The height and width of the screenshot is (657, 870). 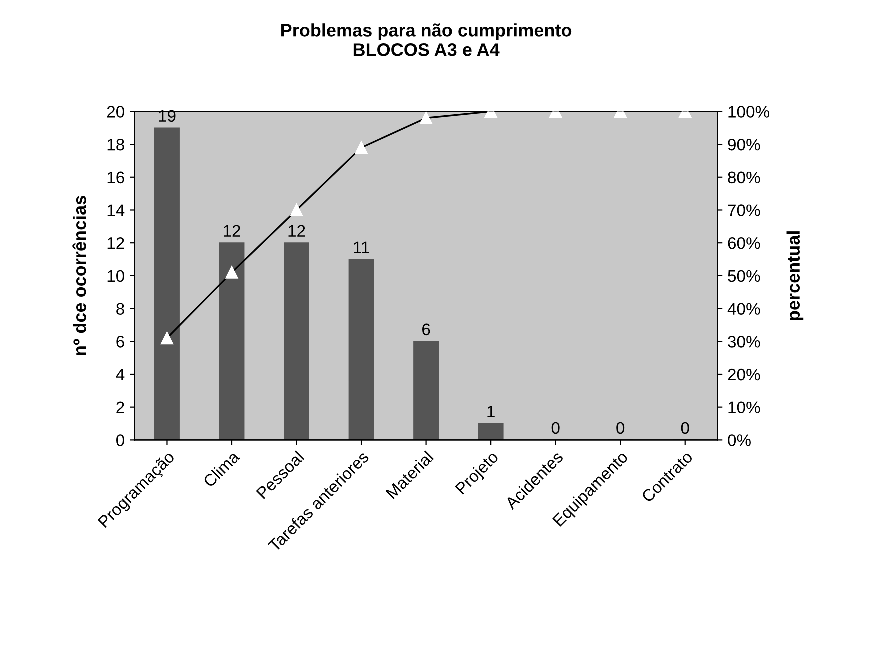 I want to click on y2-tick-label: 0%, so click(x=739, y=440).